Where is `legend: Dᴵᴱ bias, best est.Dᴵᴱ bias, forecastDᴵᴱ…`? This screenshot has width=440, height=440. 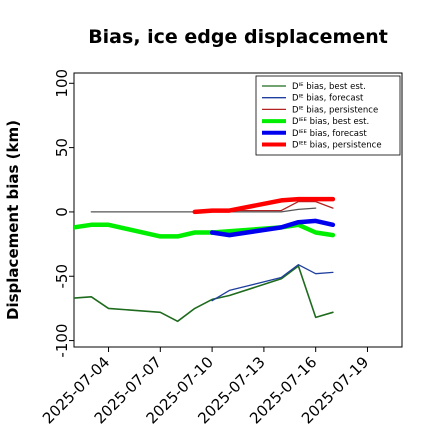 legend: Dᴵᴱ bias, best est.Dᴵᴱ bias, forecastDᴵᴱ… is located at coordinates (328, 115).